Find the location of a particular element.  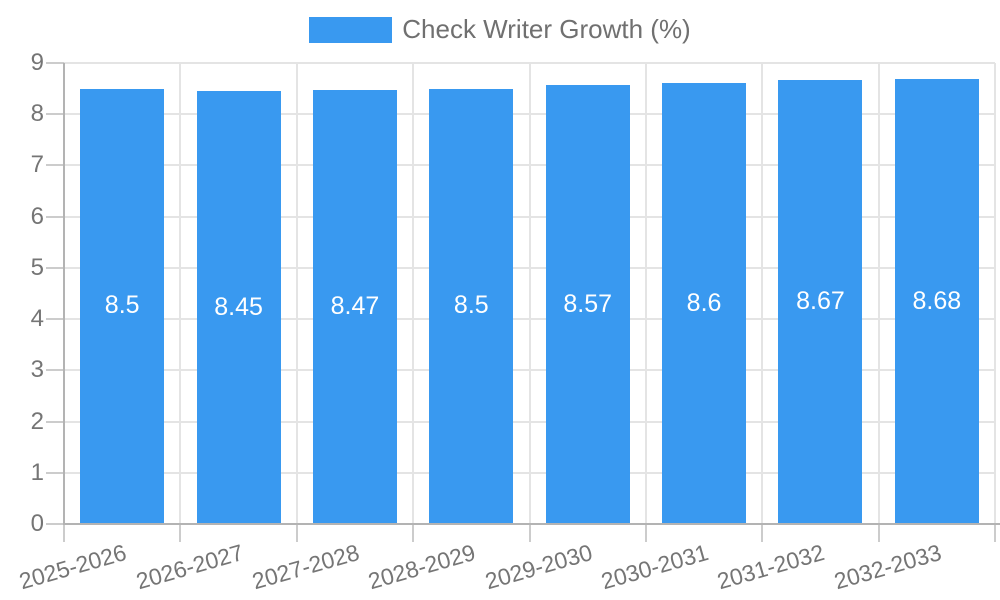

y-axis-tick-label: 1 is located at coordinates (37, 472).